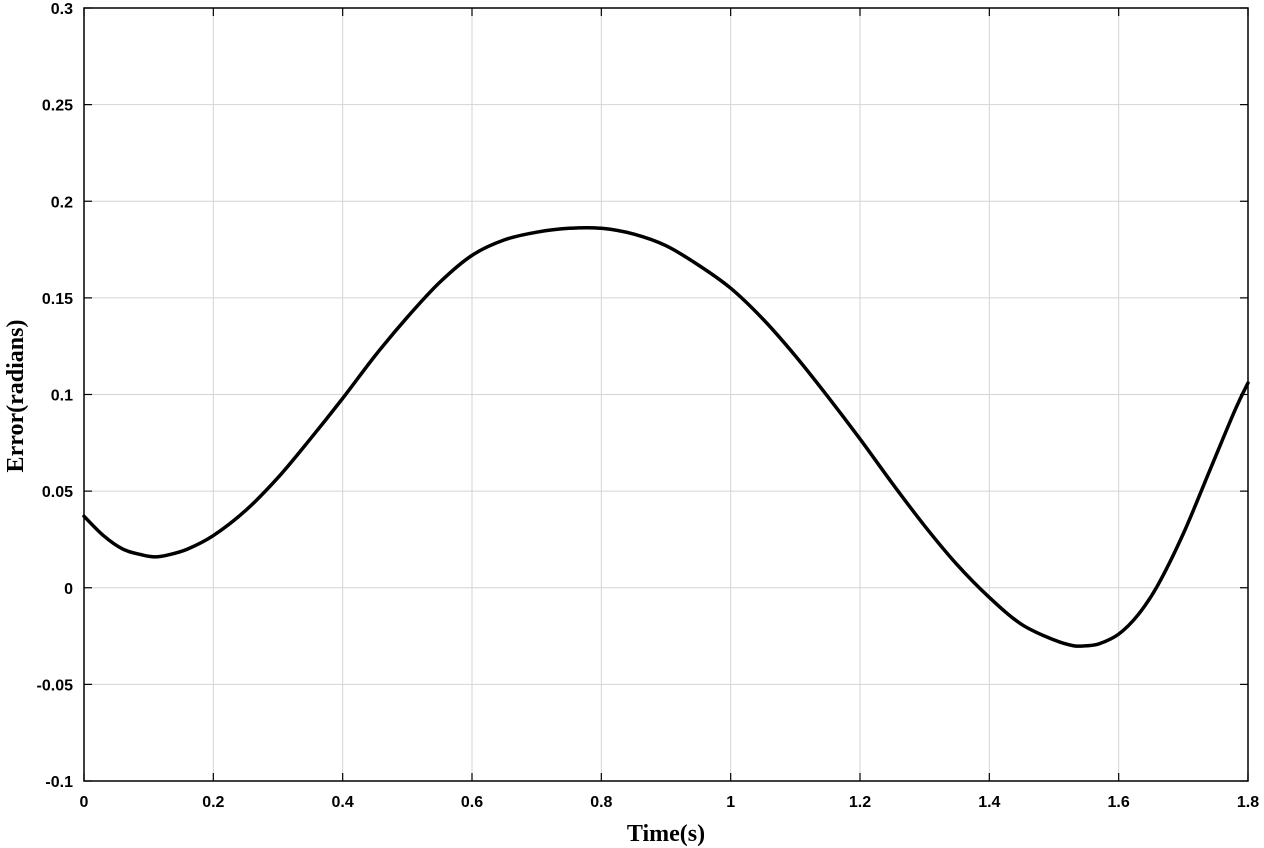 This screenshot has width=1264, height=848. What do you see at coordinates (1248, 802) in the screenshot?
I see `x-tick-label: 1.8` at bounding box center [1248, 802].